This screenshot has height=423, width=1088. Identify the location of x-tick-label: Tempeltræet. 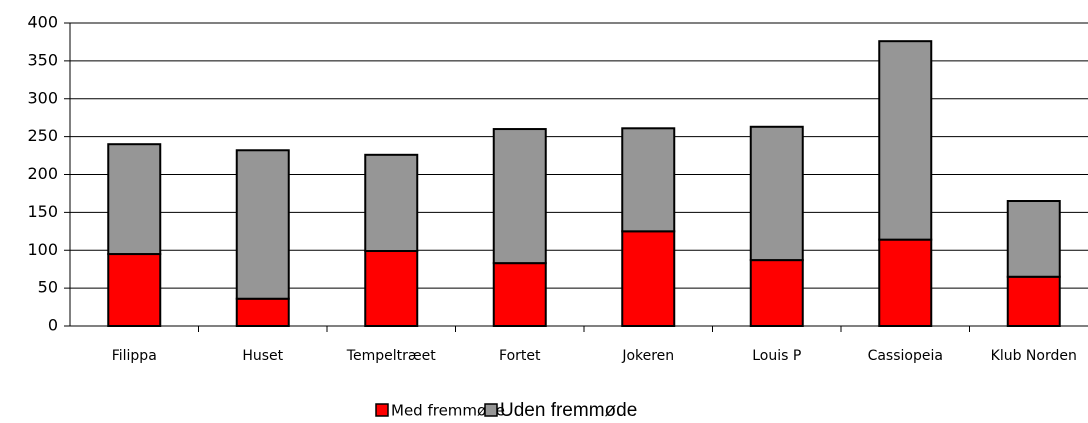
(391, 356).